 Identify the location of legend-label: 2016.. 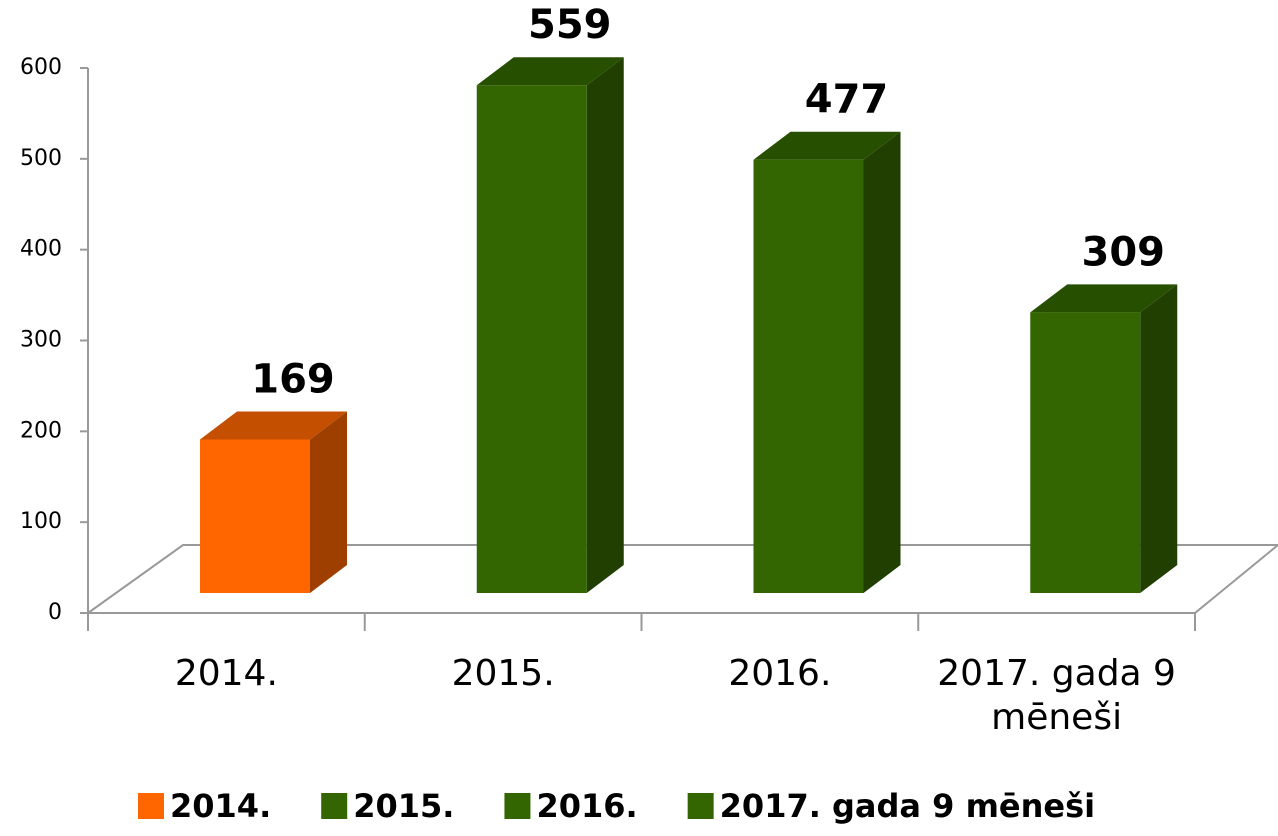
(586, 806).